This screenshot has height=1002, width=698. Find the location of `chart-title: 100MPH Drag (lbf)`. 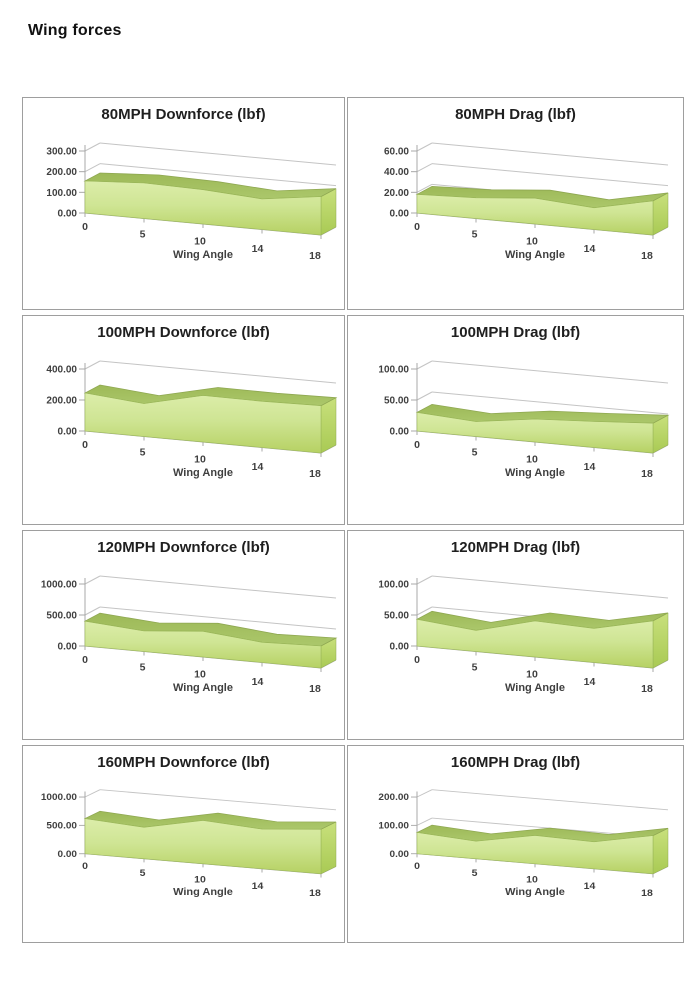

chart-title: 100MPH Drag (lbf) is located at coordinates (515, 332).